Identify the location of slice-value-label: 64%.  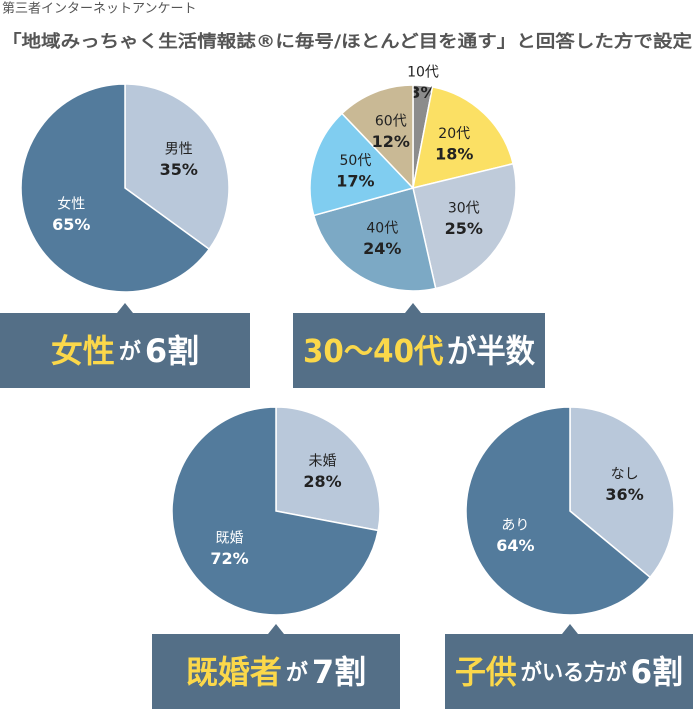
(515, 545).